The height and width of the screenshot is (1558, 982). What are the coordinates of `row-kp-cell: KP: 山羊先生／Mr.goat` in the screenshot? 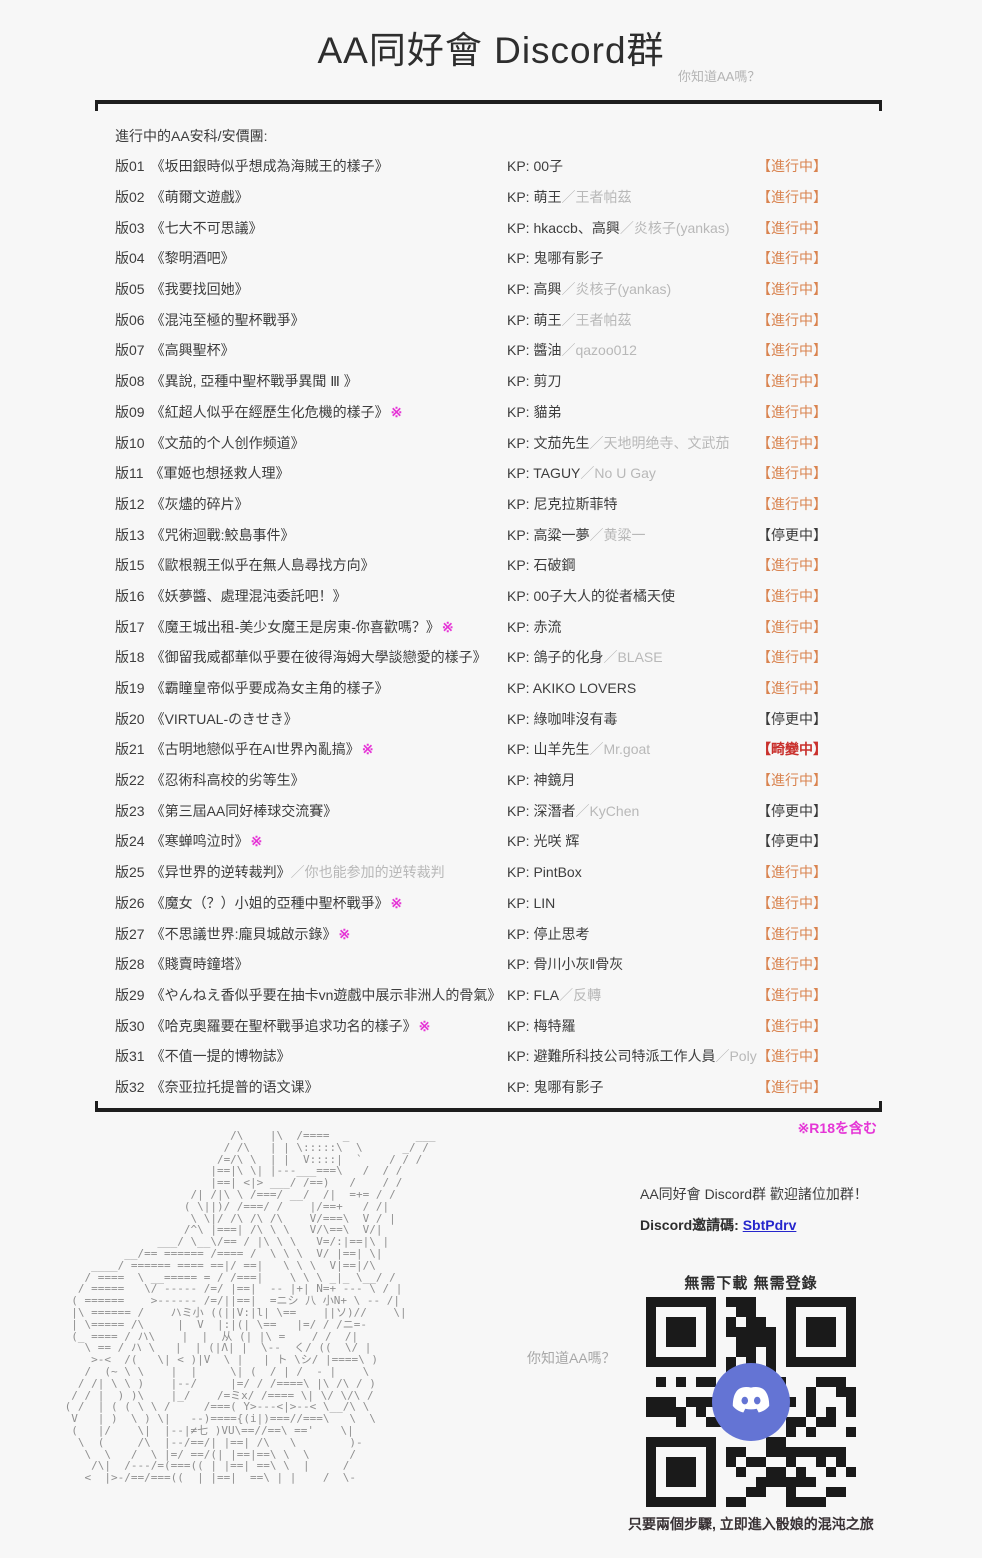 It's located at (632, 749).